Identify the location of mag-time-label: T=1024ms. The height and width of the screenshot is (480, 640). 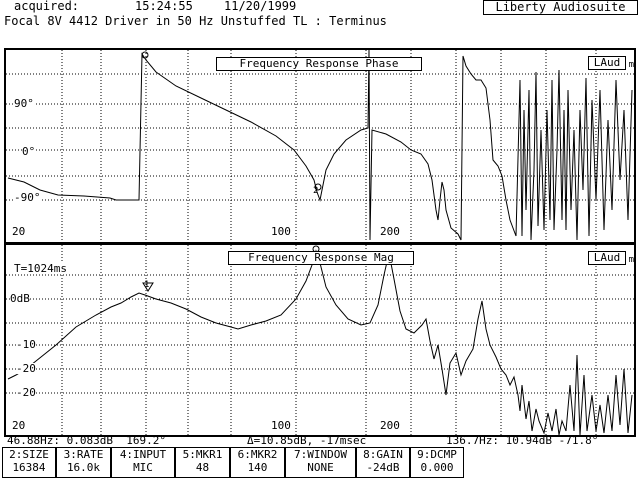
(40, 268).